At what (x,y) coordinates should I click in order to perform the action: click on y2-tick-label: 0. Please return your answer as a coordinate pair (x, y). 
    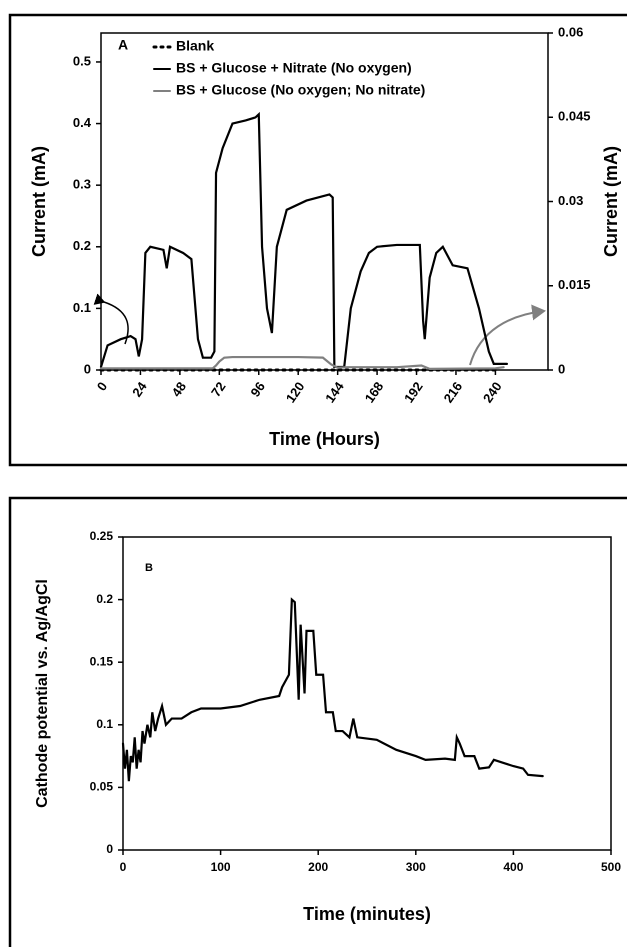
    Looking at the image, I should click on (561, 368).